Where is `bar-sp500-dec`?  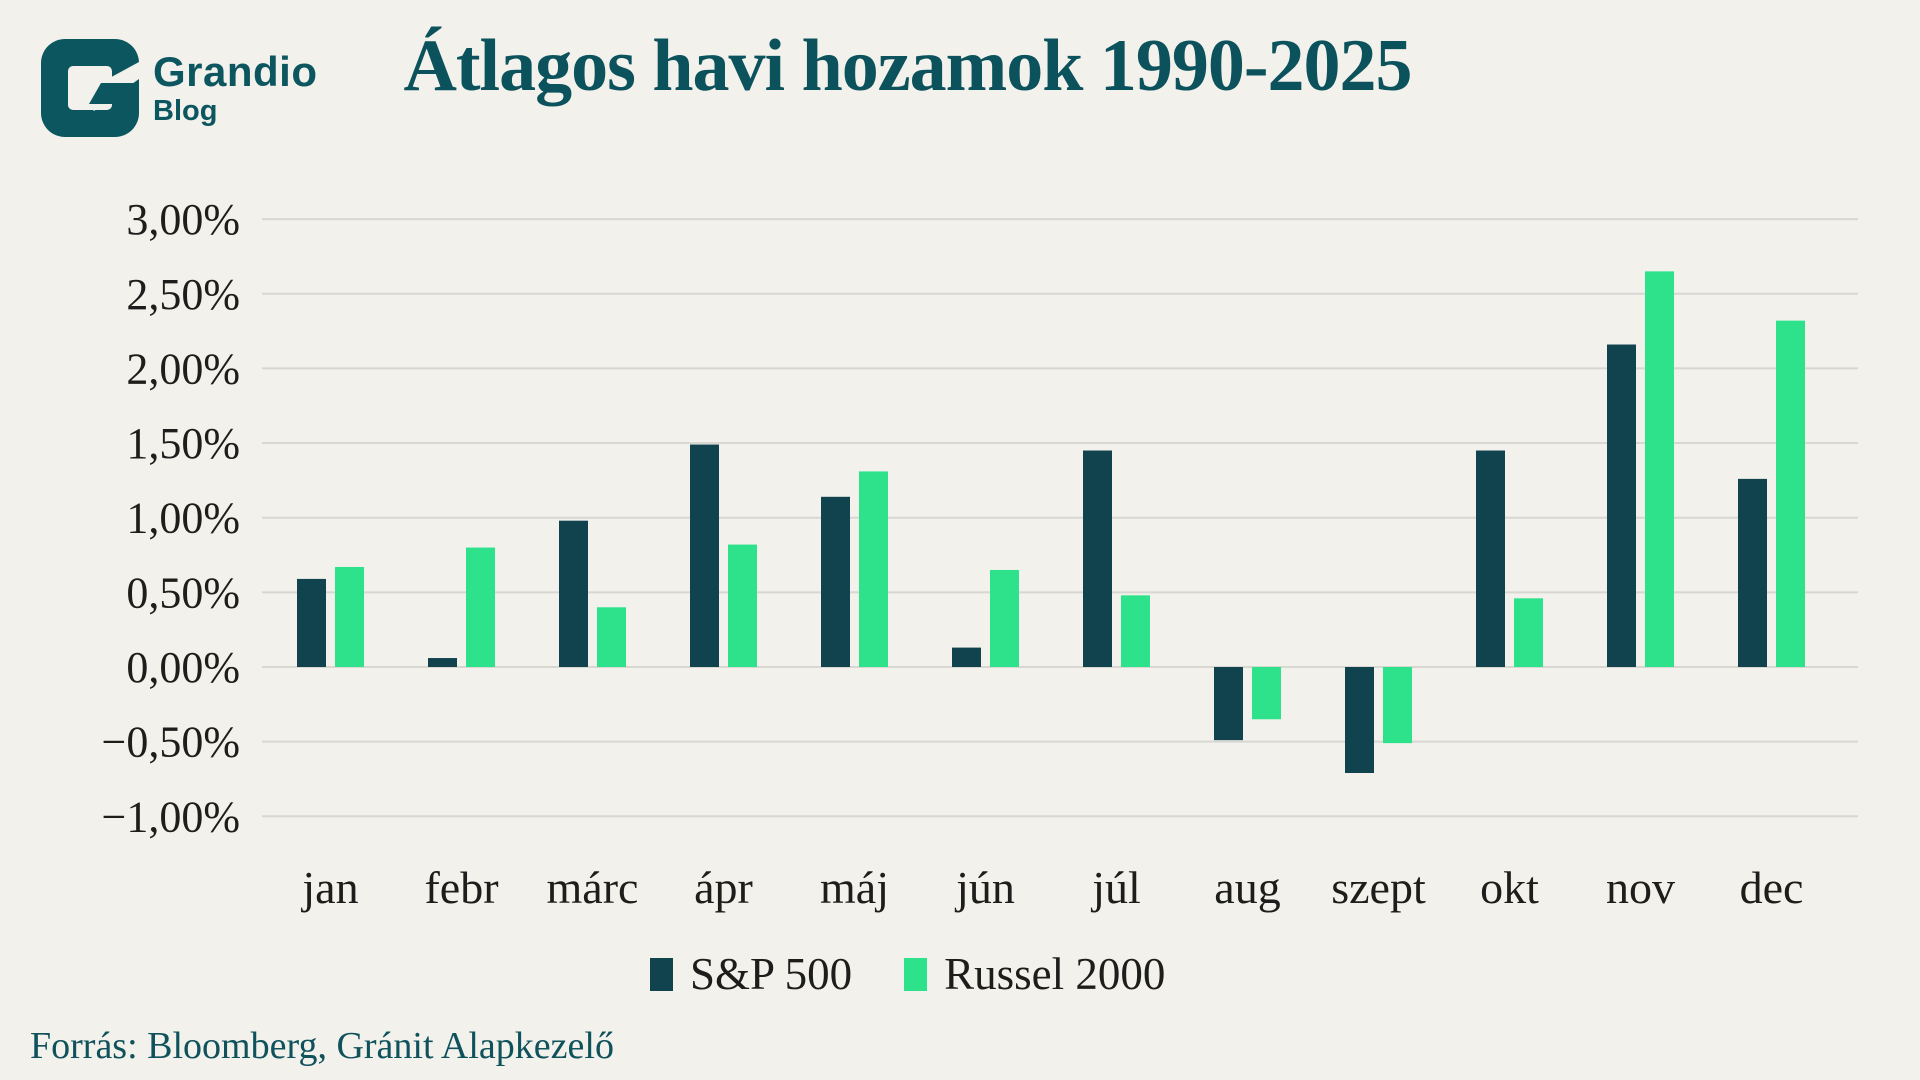
bar-sp500-dec is located at coordinates (1752, 572).